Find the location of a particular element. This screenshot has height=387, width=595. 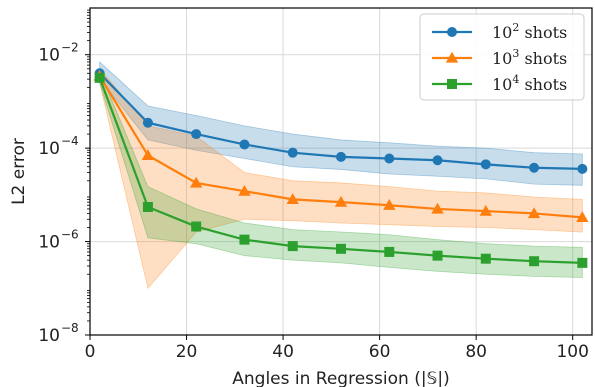

x-axis-label: Angles in Regression (|𝕊|) is located at coordinates (340, 378).